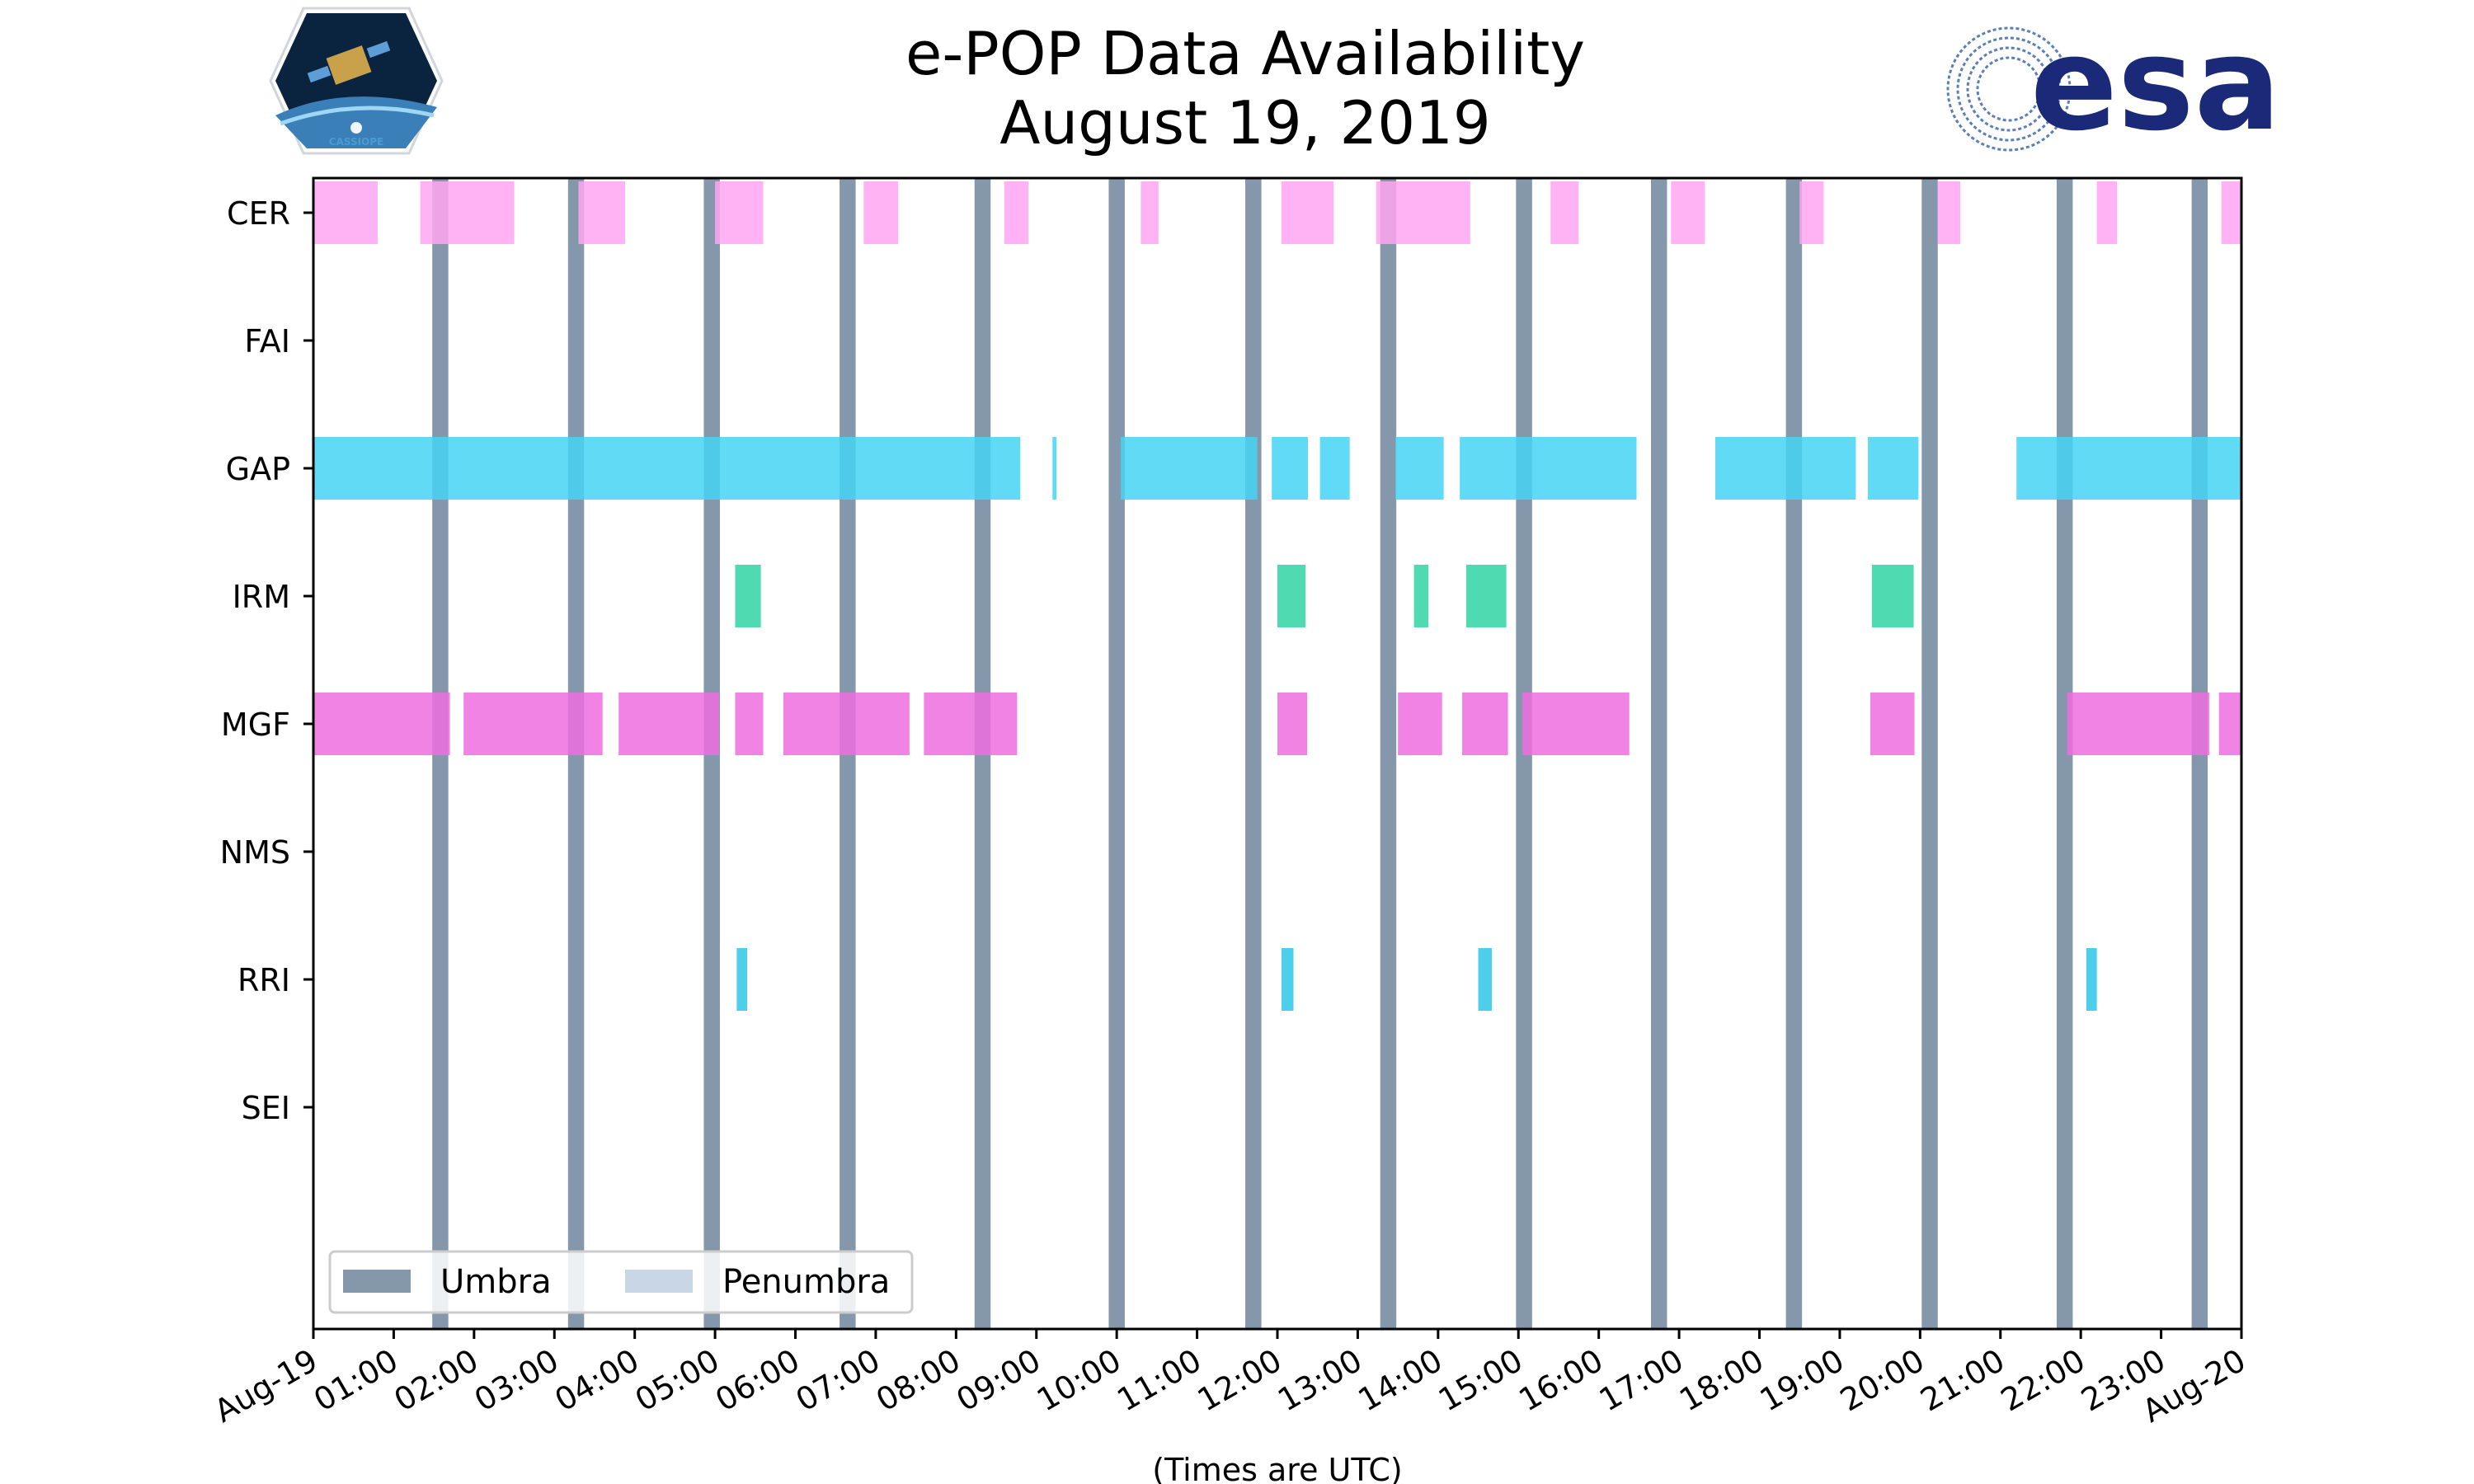 Image resolution: width=2474 pixels, height=1484 pixels. What do you see at coordinates (1721, 1380) in the screenshot?
I see `x-tick-label: 18:00` at bounding box center [1721, 1380].